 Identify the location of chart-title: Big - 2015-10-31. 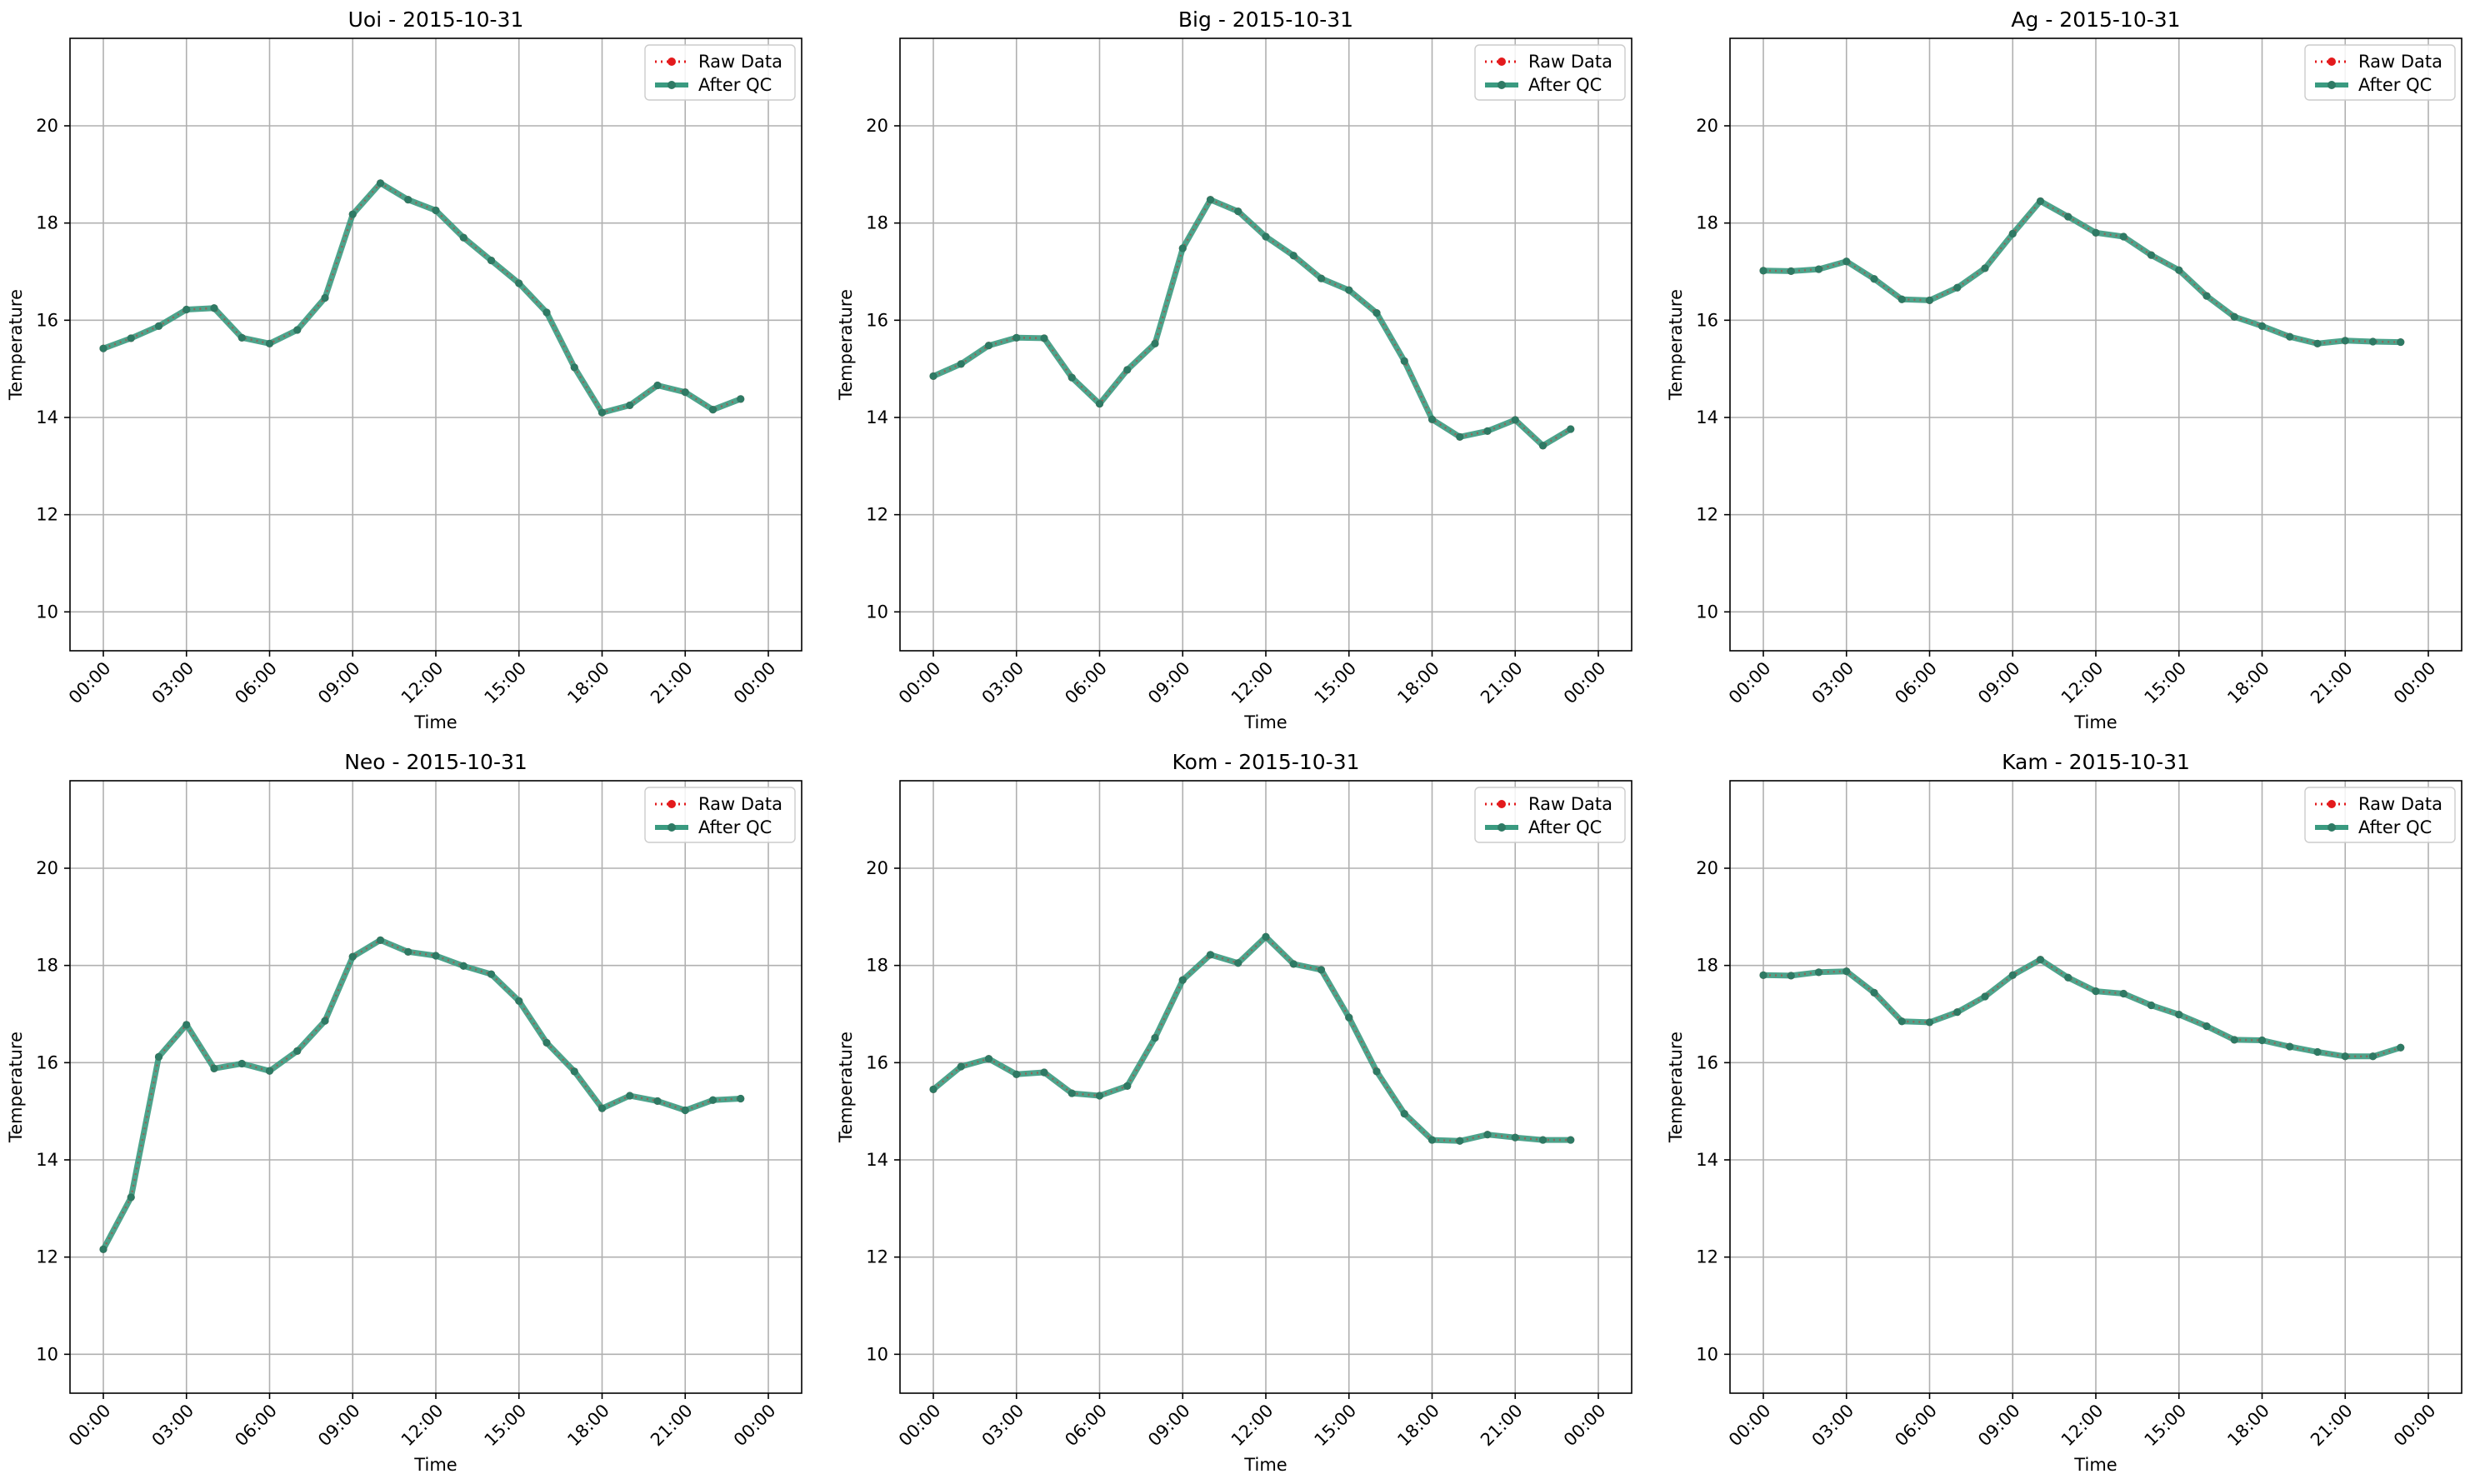
(1265, 19).